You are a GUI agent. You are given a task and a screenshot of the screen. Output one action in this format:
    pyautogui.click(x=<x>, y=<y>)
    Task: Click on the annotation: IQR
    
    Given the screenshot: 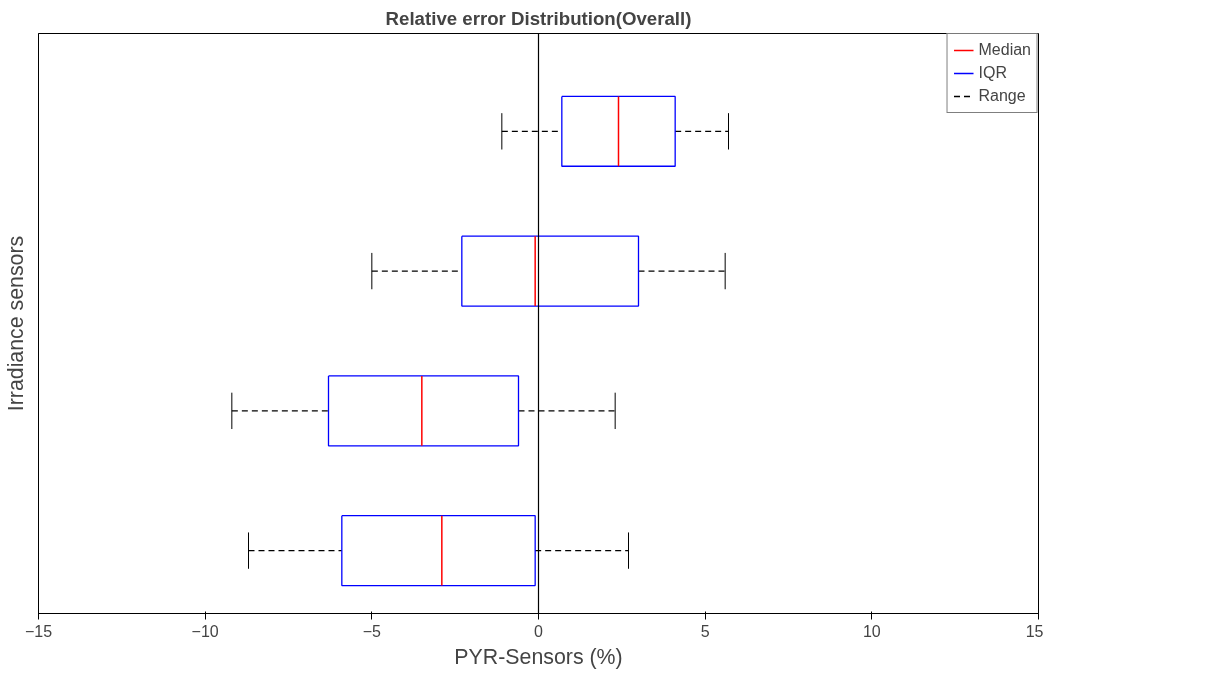 What is the action you would take?
    pyautogui.click(x=992, y=73)
    